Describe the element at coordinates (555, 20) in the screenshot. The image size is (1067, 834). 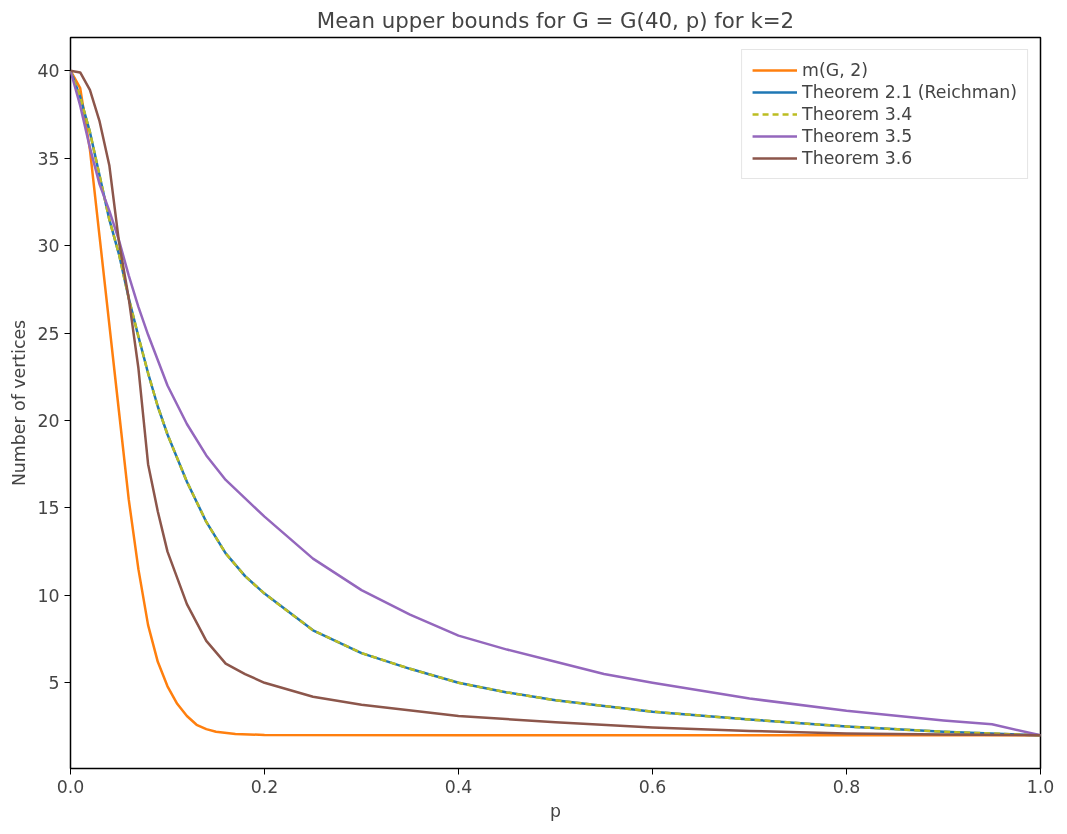
I see `chart-title: Mean upper bounds for G = G(40, p) for k=2` at that location.